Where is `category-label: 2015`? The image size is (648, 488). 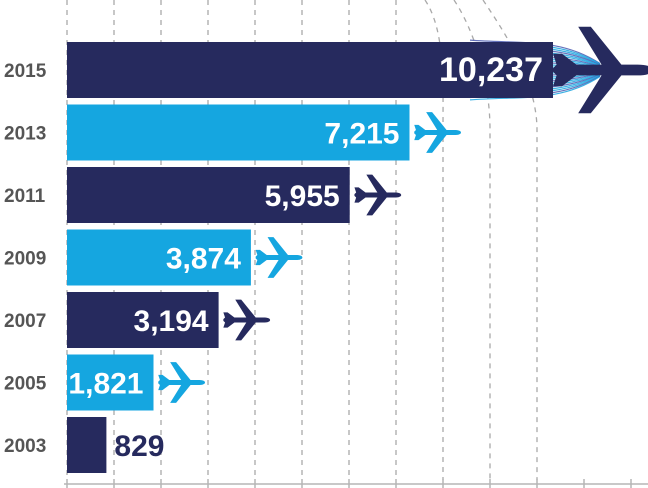 category-label: 2015 is located at coordinates (25, 71).